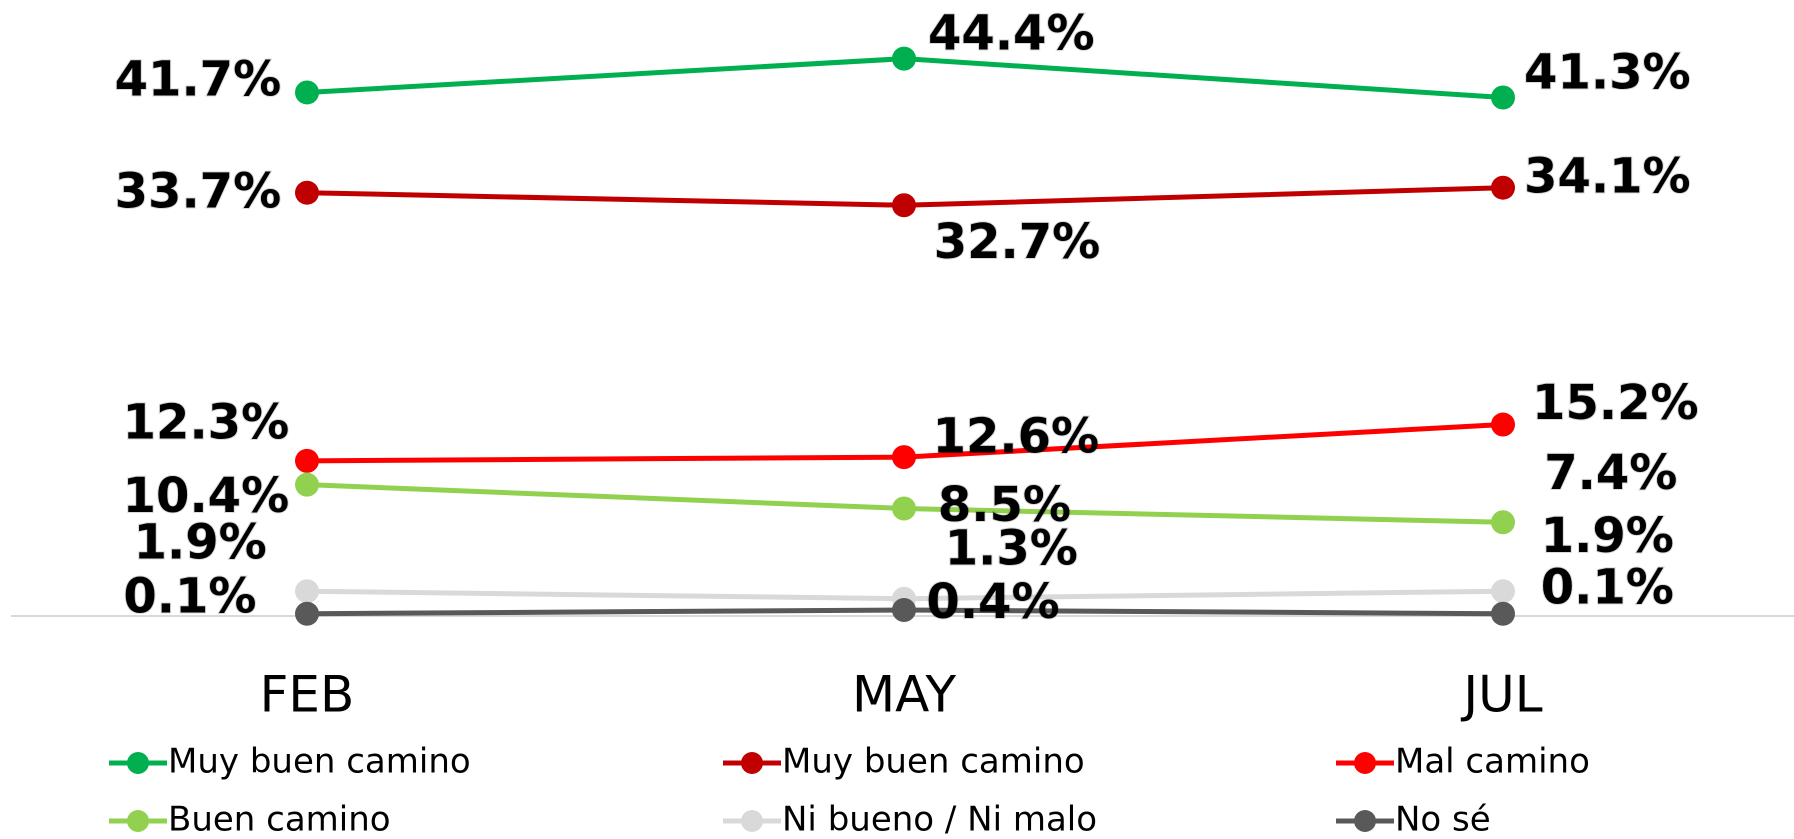  Describe the element at coordinates (198, 191) in the screenshot. I see `data-label: 33.7%` at that location.